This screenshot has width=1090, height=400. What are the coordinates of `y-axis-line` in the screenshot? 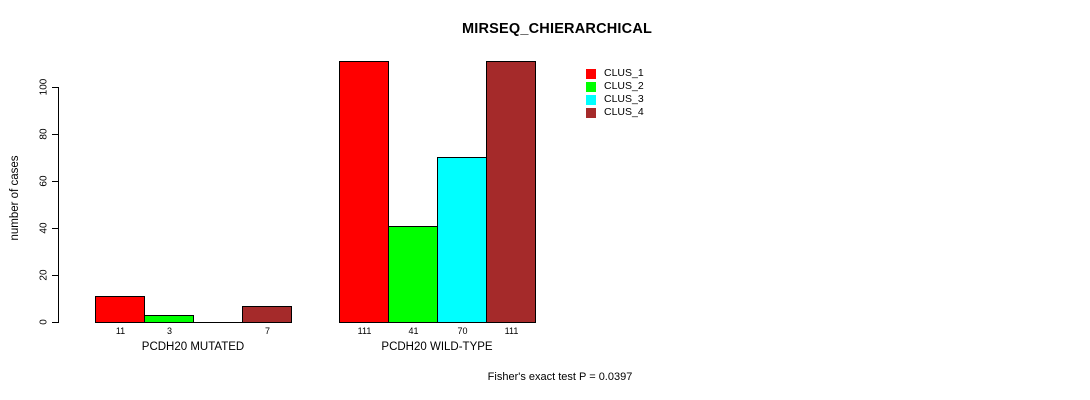 It's located at (58, 205).